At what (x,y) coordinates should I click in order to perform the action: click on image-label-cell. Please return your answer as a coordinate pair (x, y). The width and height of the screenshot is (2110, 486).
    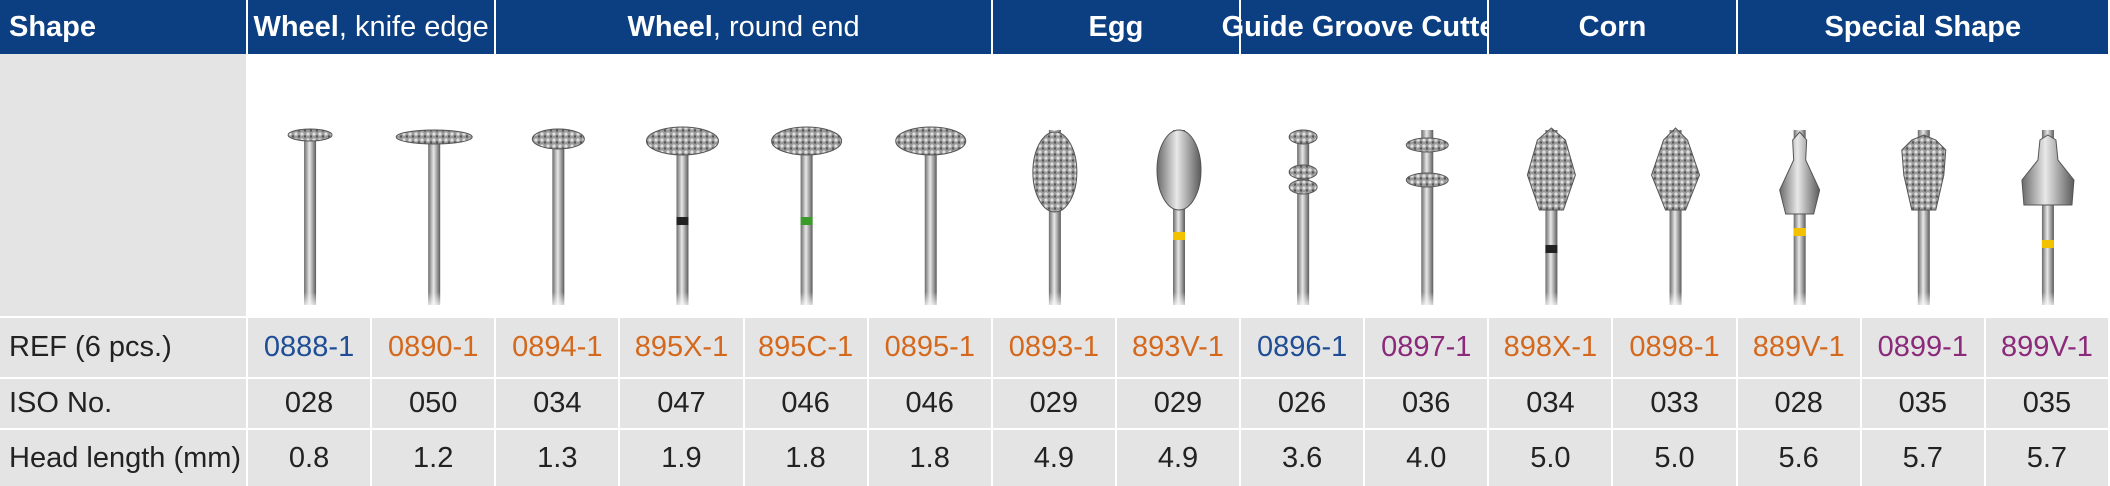
    Looking at the image, I should click on (123, 185).